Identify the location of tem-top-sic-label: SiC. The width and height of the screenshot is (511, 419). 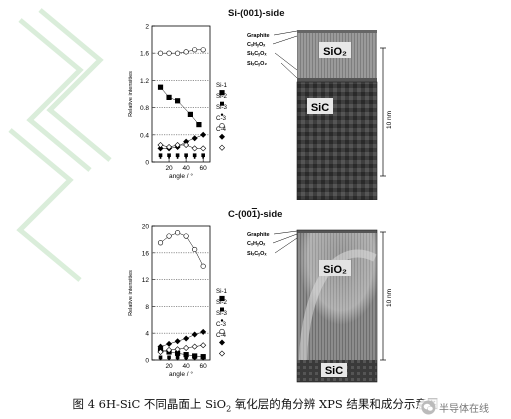
(320, 108).